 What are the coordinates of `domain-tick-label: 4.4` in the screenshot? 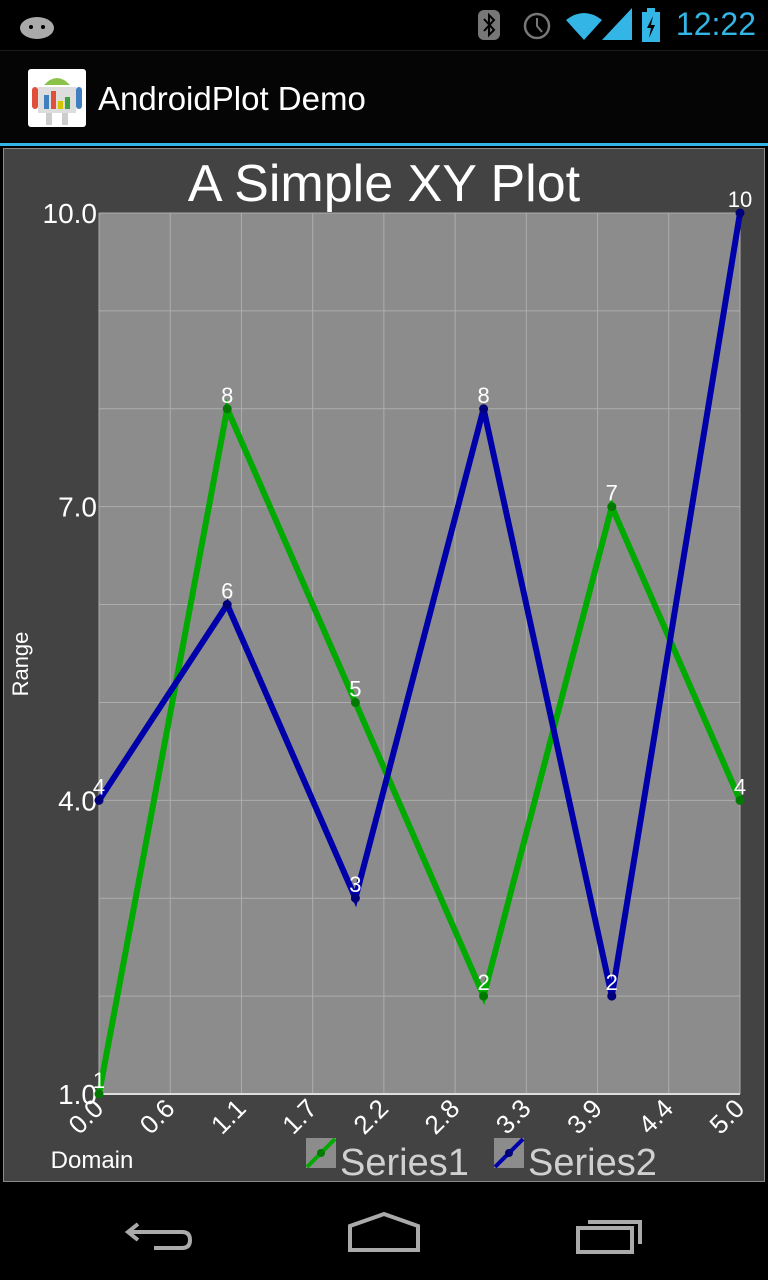 It's located at (655, 1116).